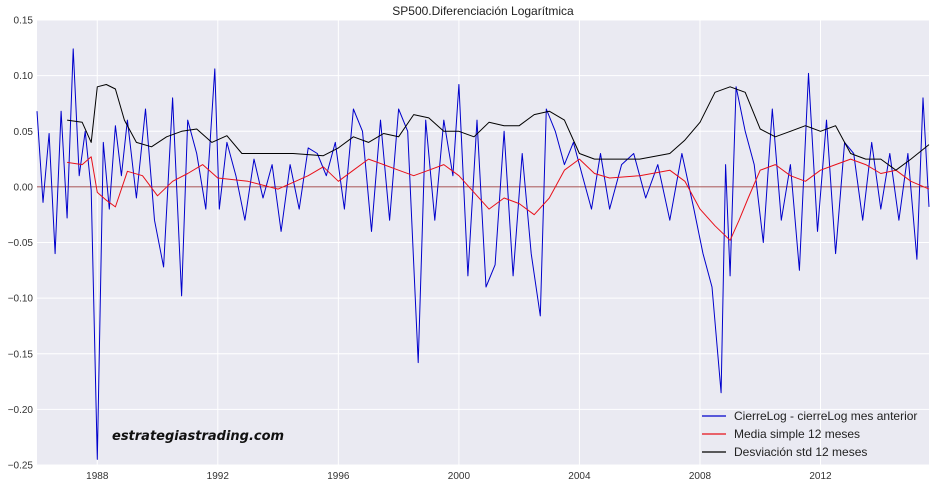  I want to click on y-tick-label: 0.10, so click(24, 76).